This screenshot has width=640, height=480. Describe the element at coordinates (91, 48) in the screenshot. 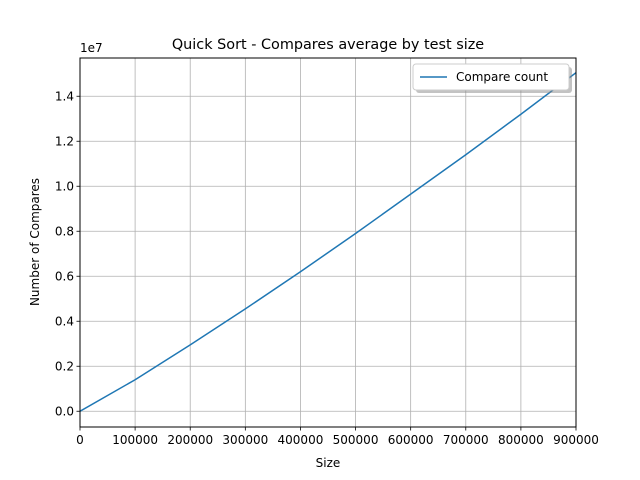

I see `y-axis-offset-label: 1e7` at that location.